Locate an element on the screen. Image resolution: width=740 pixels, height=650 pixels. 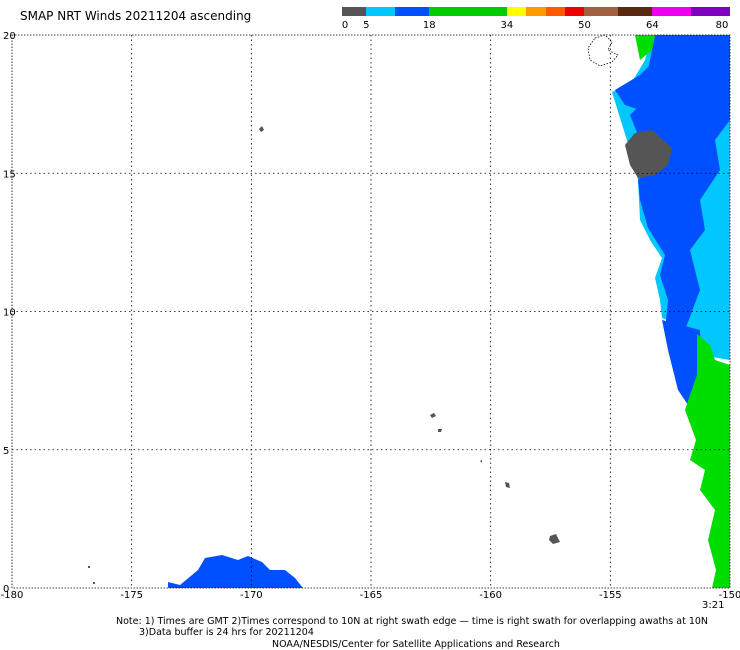
calm-wind-patch is located at coordinates (648, 154).